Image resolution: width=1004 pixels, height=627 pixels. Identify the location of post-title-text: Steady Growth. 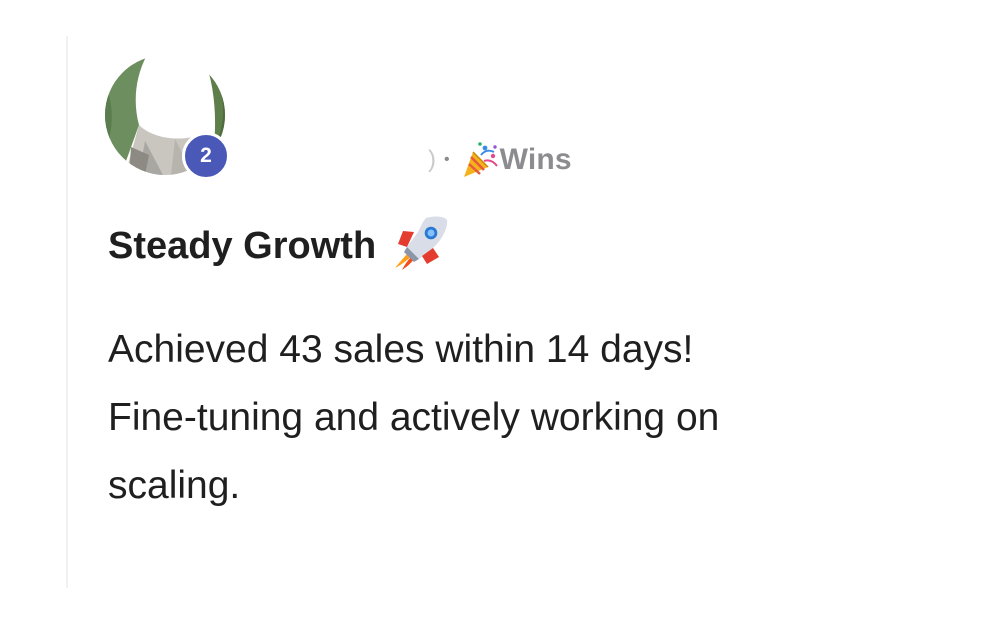
(242, 245).